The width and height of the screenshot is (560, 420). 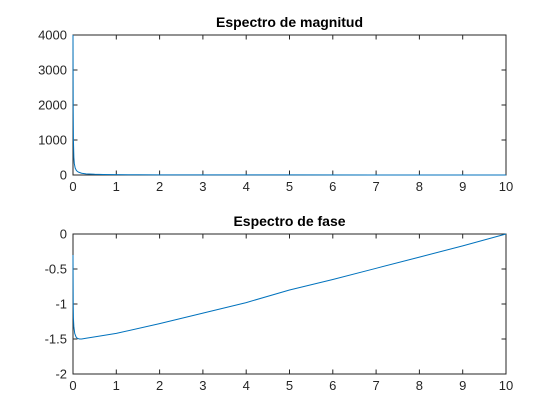 I want to click on magnitude-xtick-label: 7, so click(x=375, y=186).